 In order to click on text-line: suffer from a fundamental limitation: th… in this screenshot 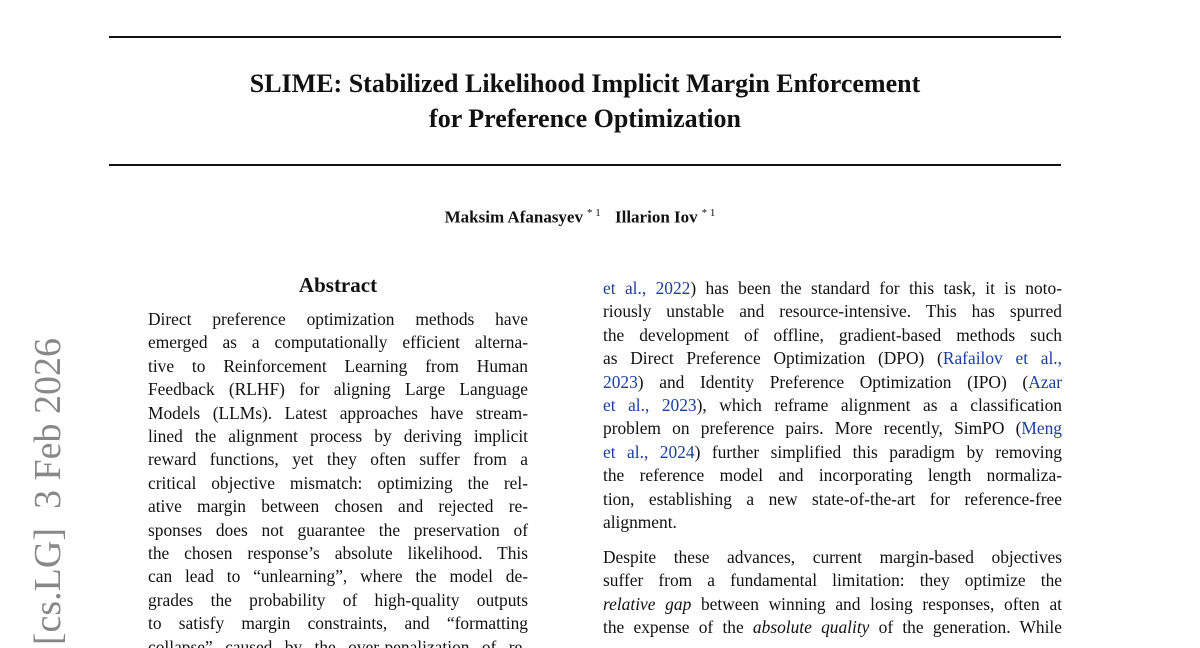, I will do `click(832, 580)`.